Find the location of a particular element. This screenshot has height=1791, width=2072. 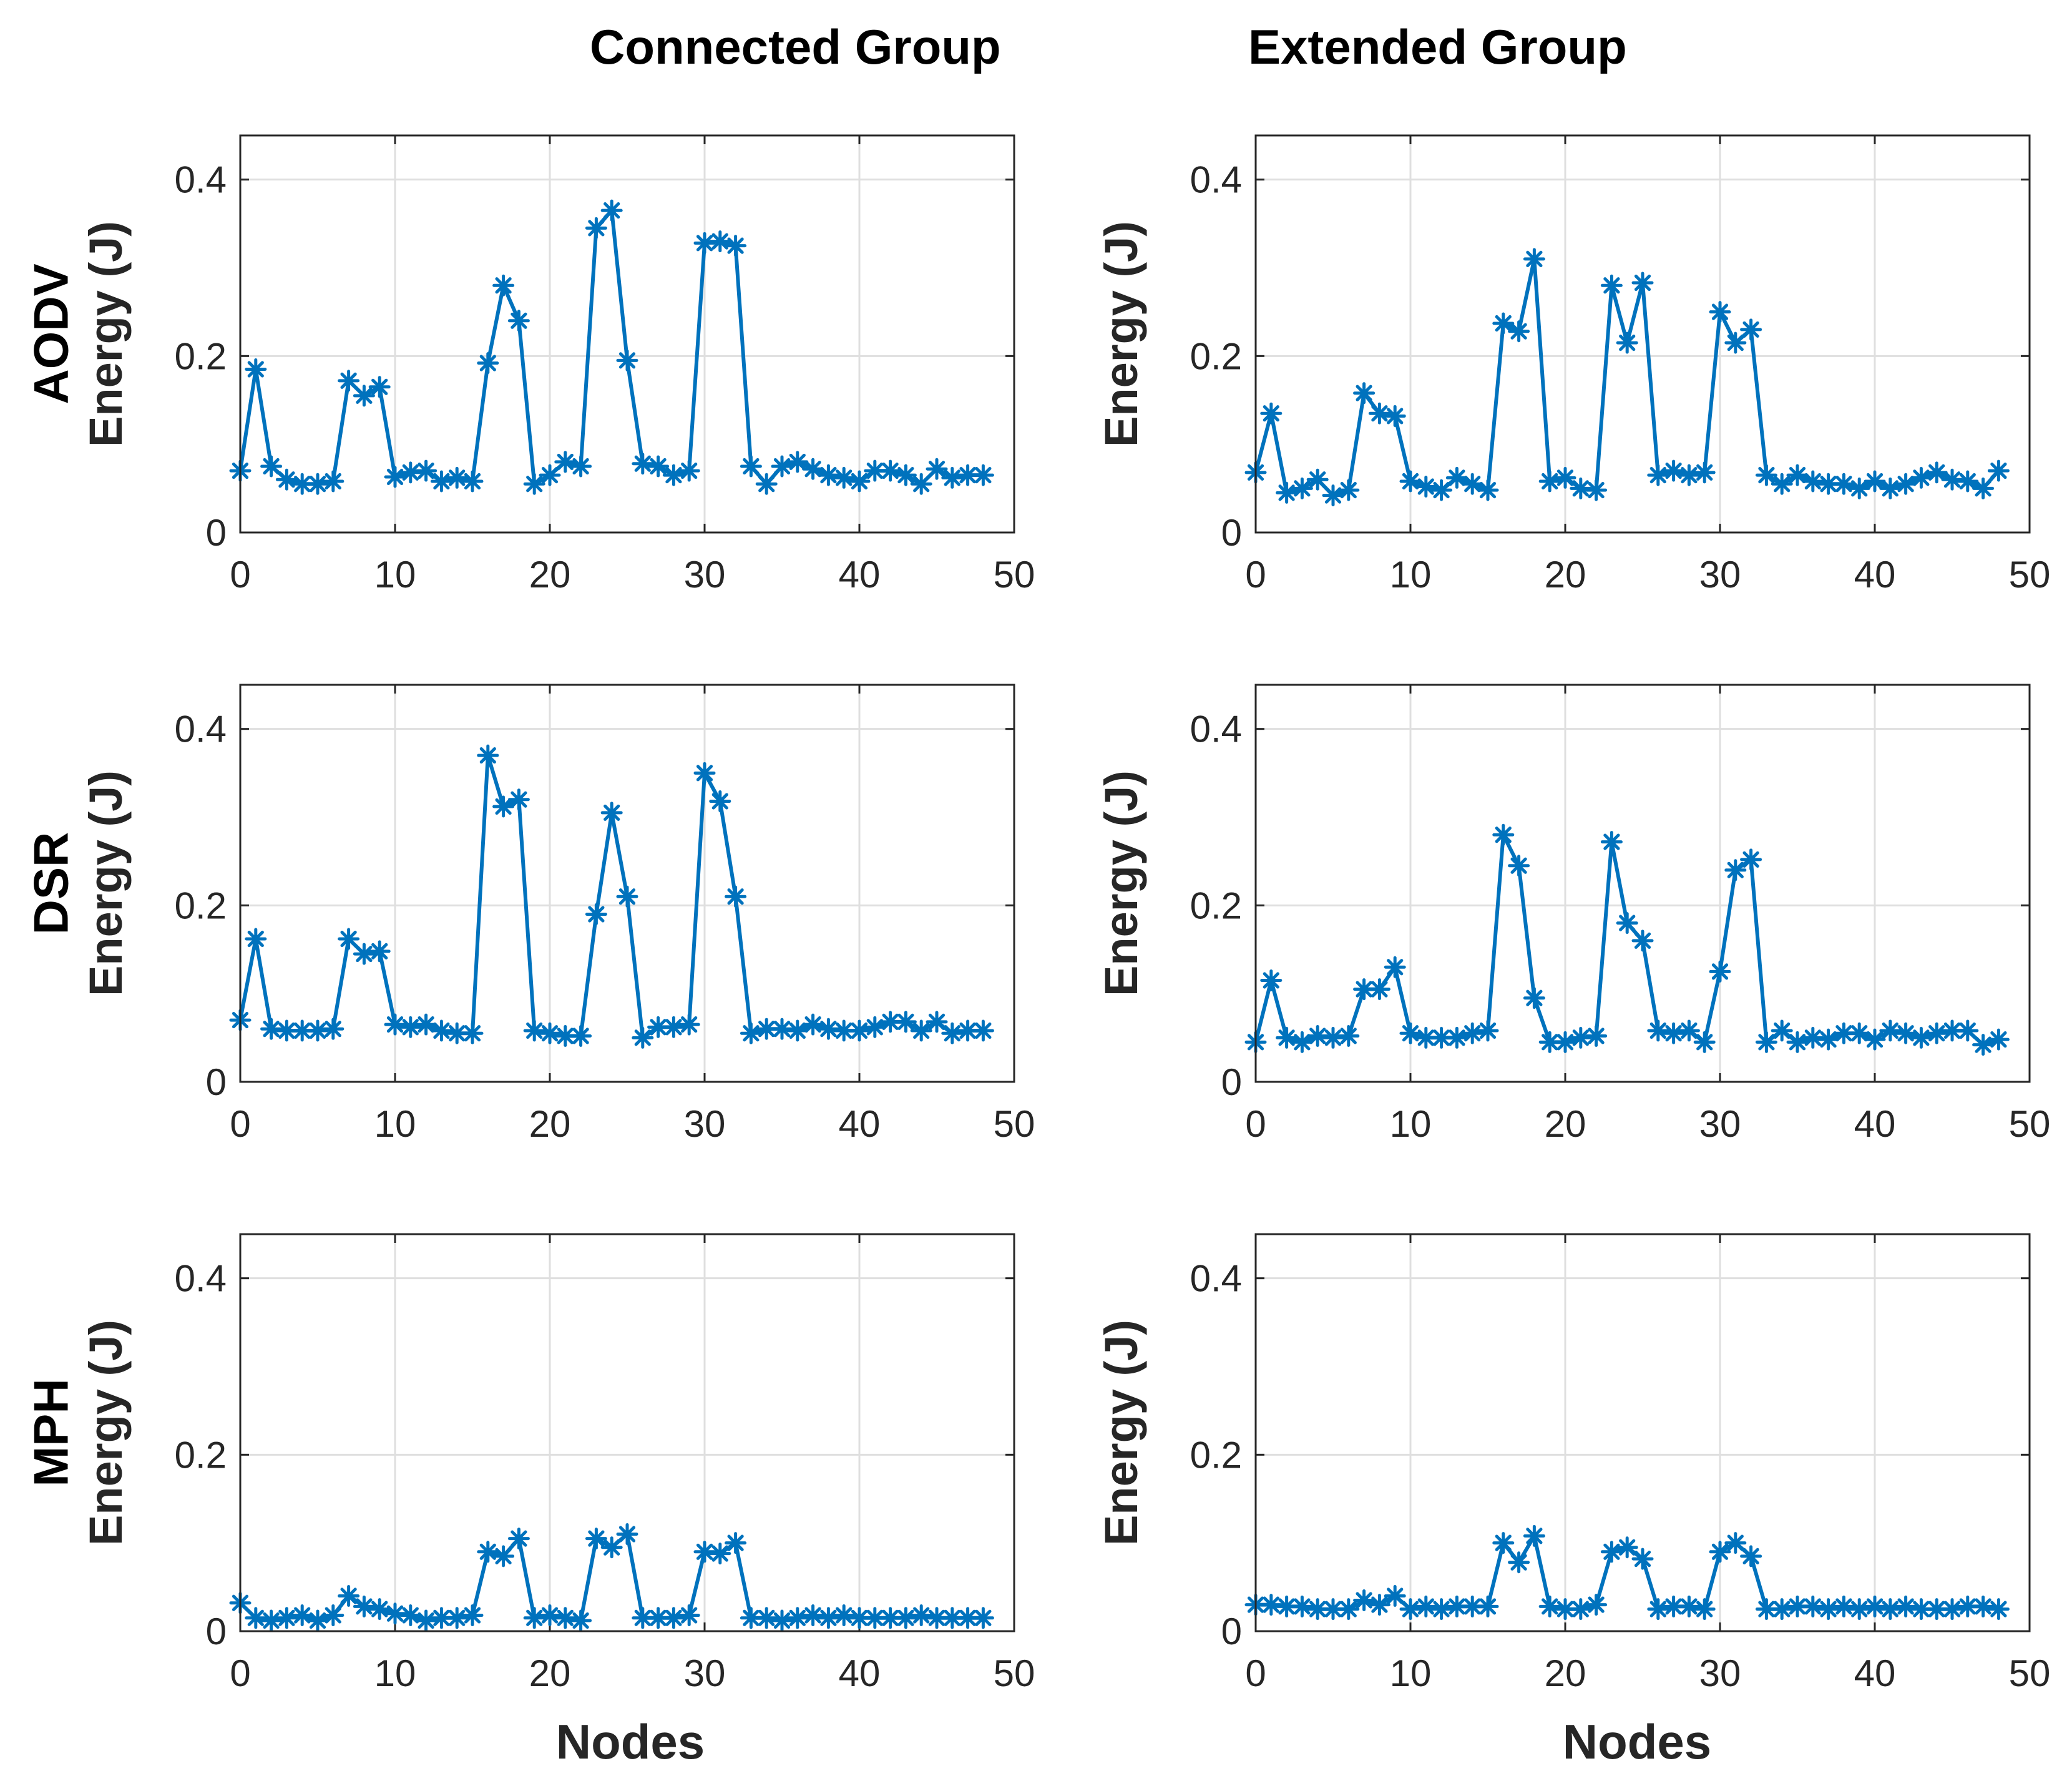

x-tick-label: 20 is located at coordinates (1565, 1673).